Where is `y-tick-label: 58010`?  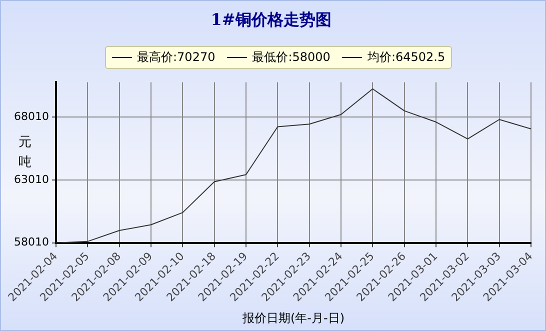 y-tick-label: 58010 is located at coordinates (31, 242).